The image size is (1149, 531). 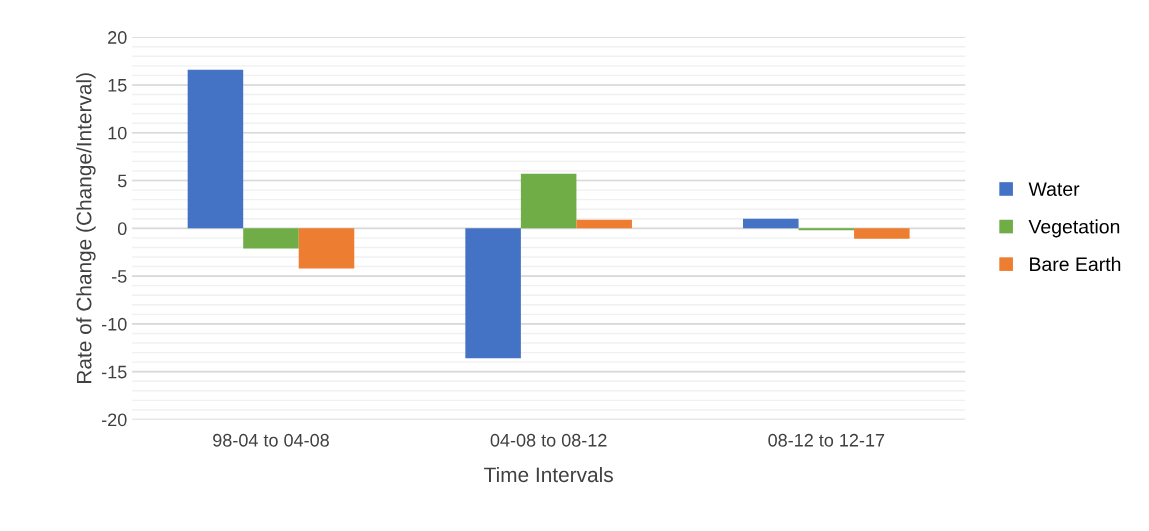 What do you see at coordinates (114, 324) in the screenshot?
I see `y-tick-label: -10` at bounding box center [114, 324].